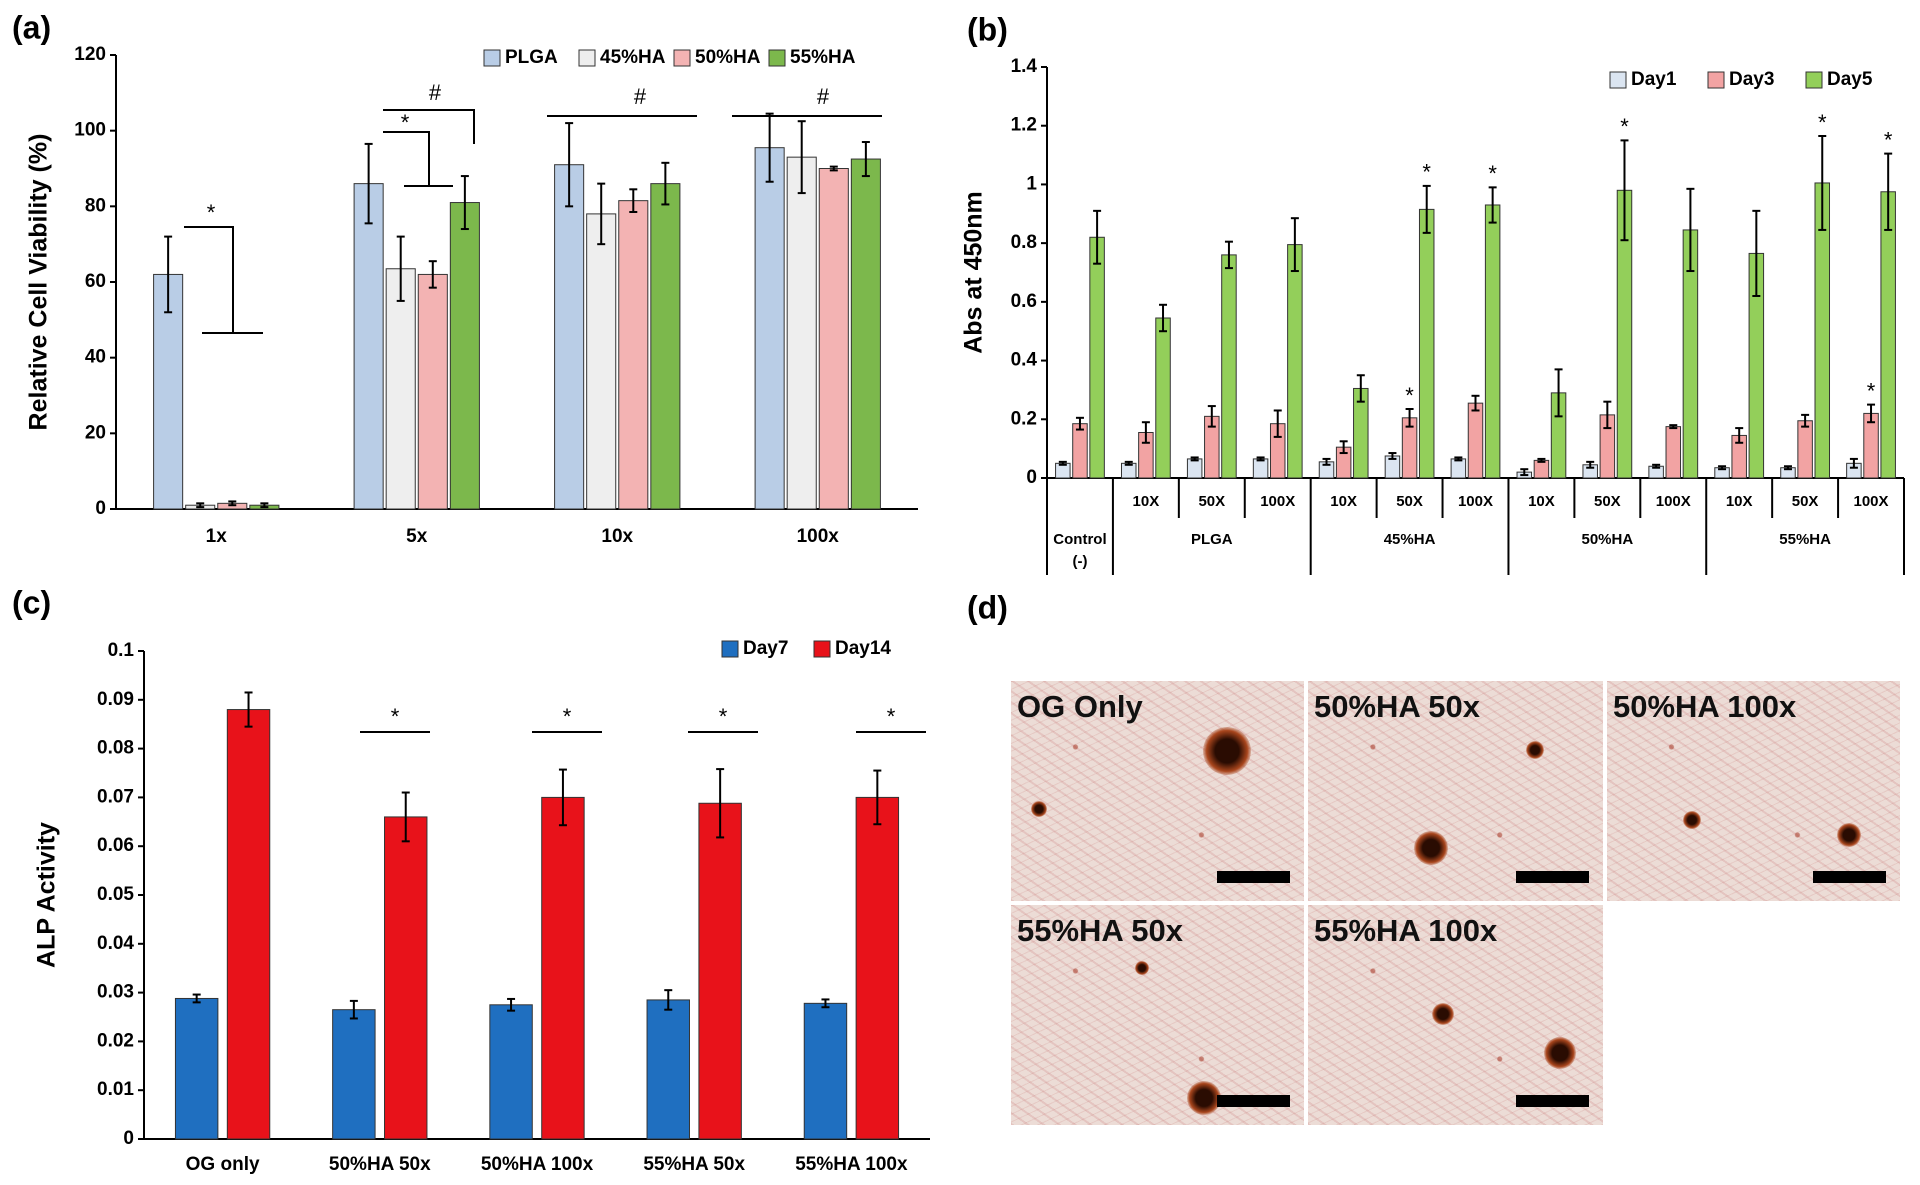 Image resolution: width=1920 pixels, height=1185 pixels. What do you see at coordinates (417, 536) in the screenshot?
I see `x-tick-label: 5x` at bounding box center [417, 536].